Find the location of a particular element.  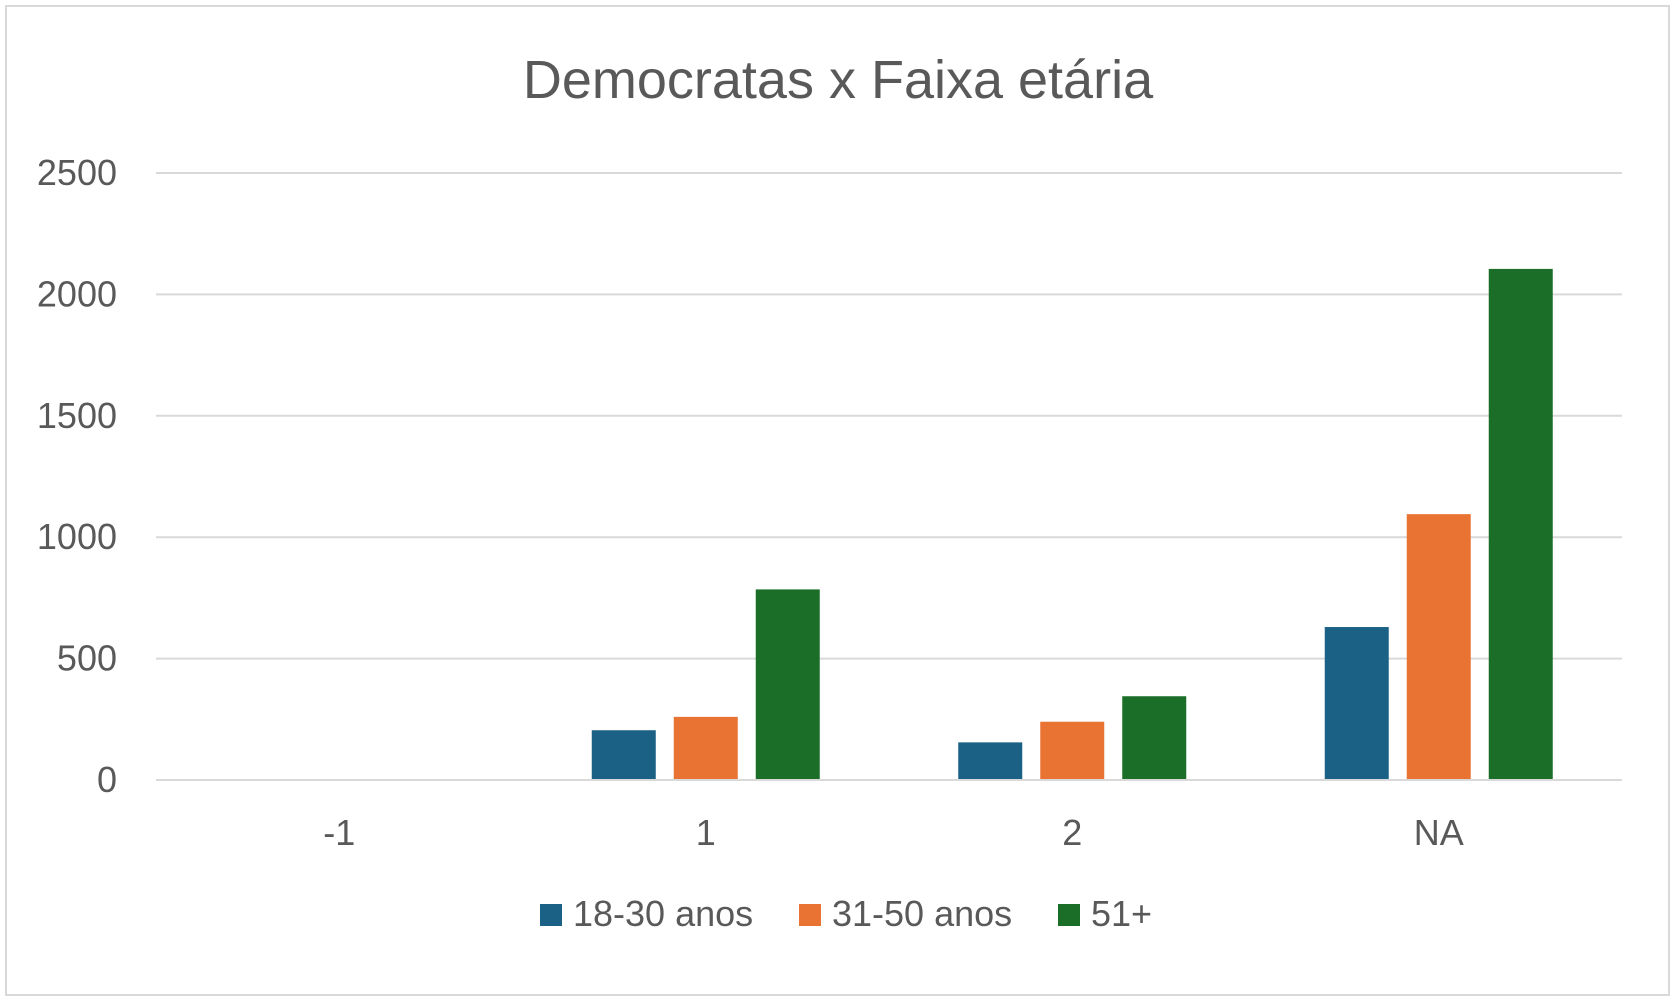

x-axis-tick-labels: -1 1 2 NA is located at coordinates (893, 832).